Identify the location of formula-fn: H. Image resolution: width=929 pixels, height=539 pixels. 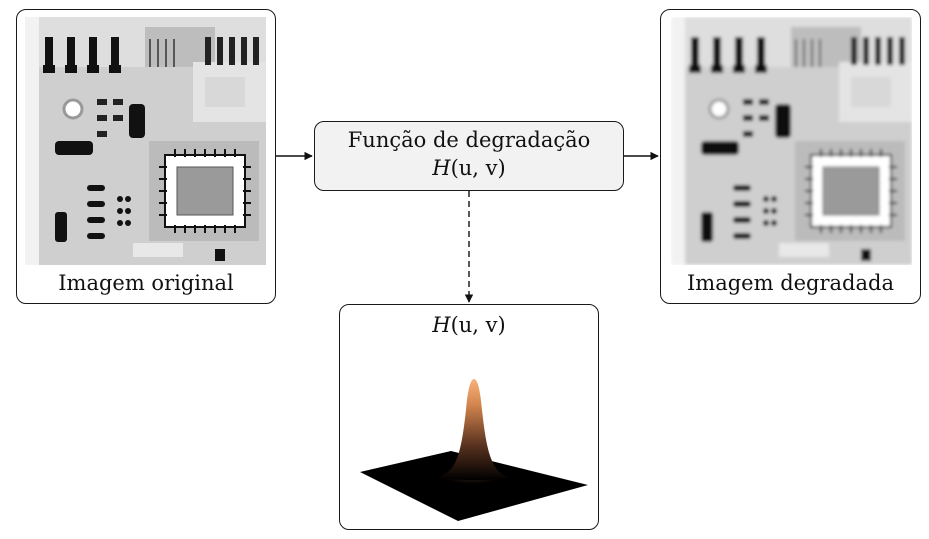
(441, 168).